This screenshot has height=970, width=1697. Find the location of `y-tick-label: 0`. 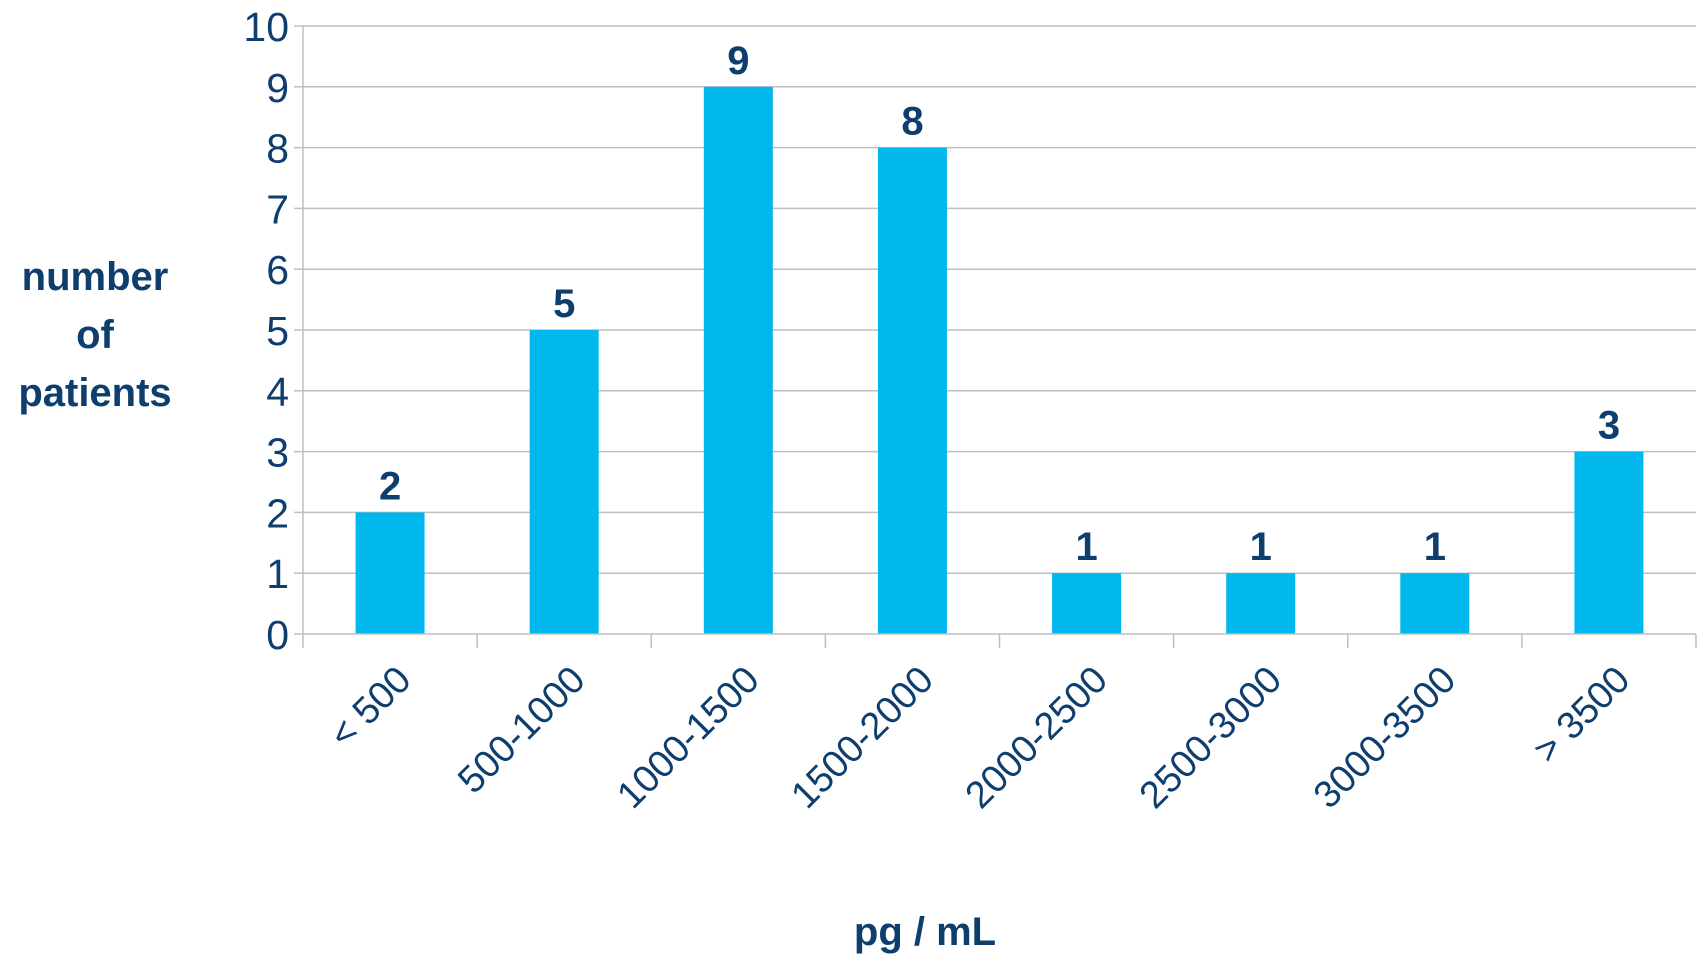

y-tick-label: 0 is located at coordinates (277, 635).